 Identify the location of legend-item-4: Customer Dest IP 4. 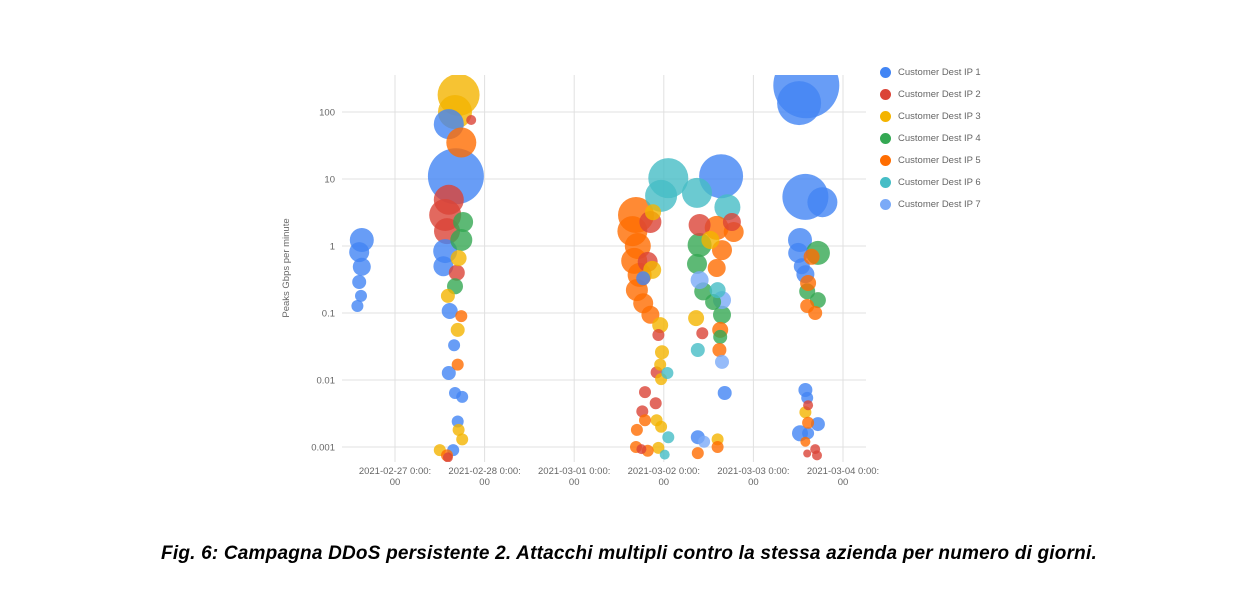
(930, 138).